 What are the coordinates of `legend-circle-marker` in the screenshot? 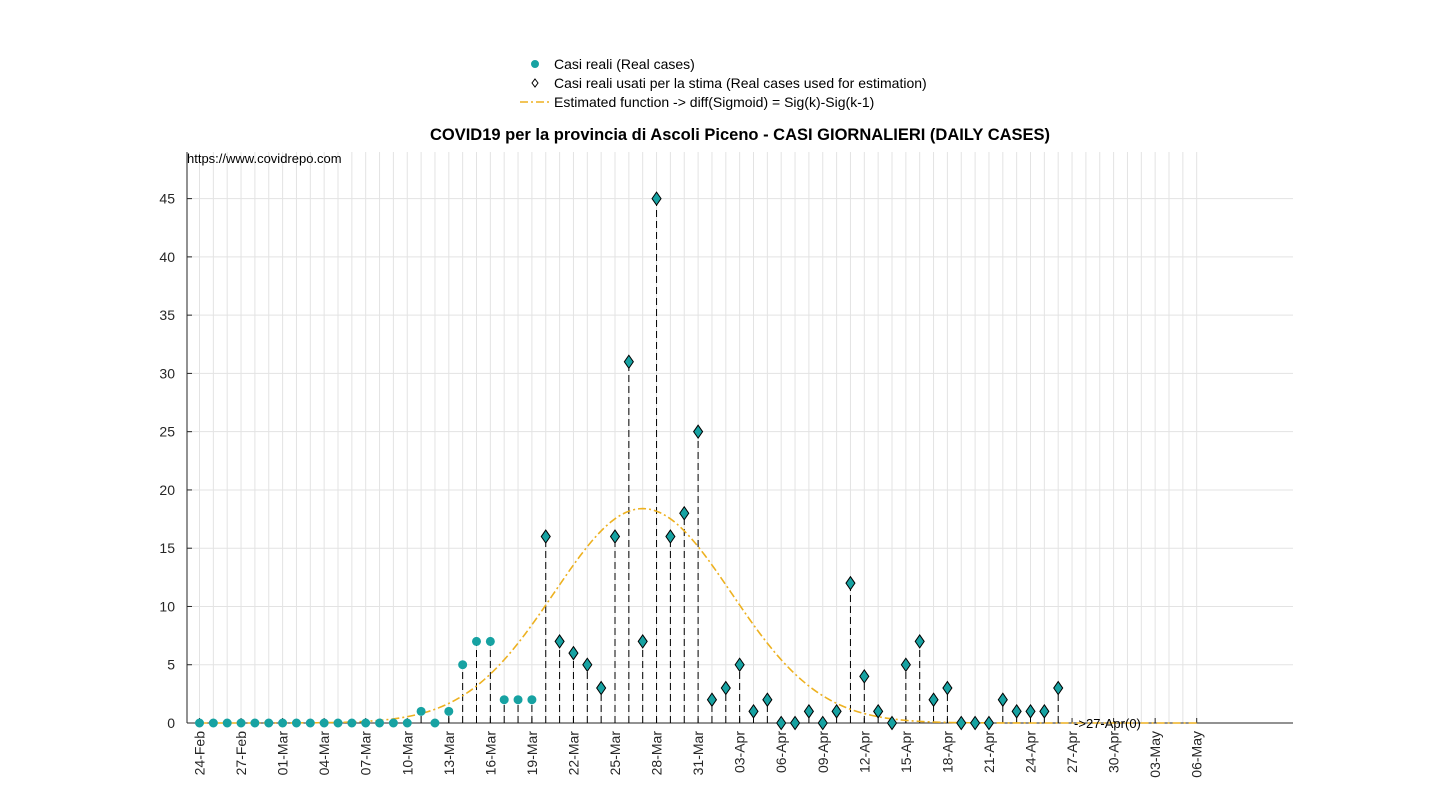 It's located at (535, 64).